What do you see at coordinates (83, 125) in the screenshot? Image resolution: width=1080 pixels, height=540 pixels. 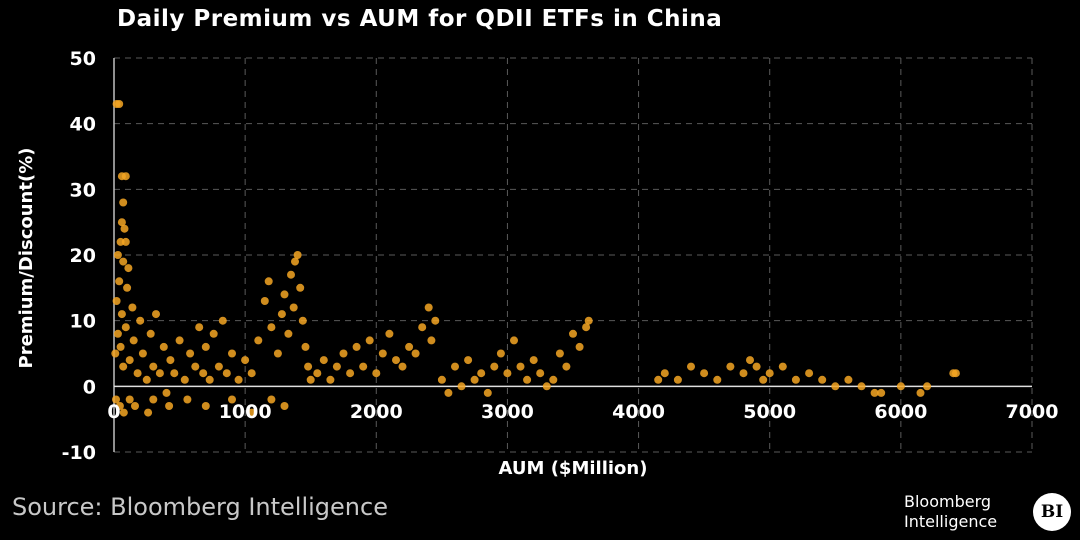 I see `y-tick-label: 40` at bounding box center [83, 125].